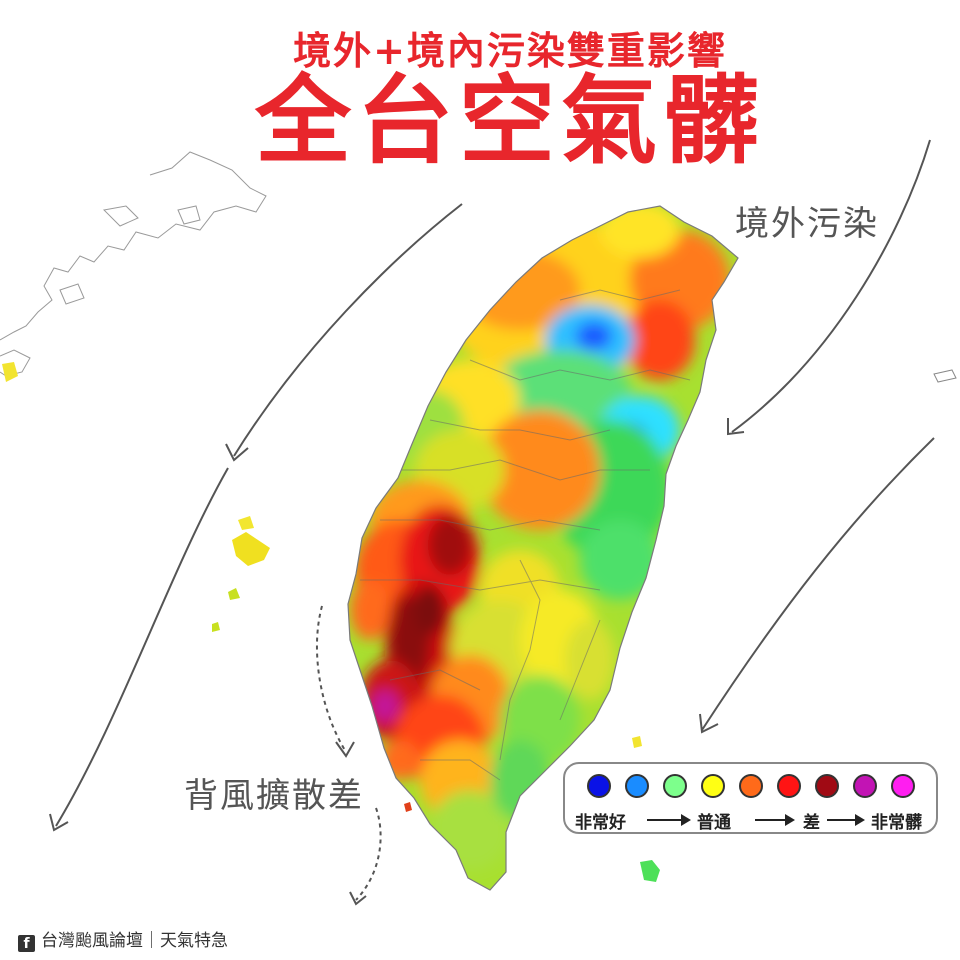 The width and height of the screenshot is (960, 960). What do you see at coordinates (714, 823) in the screenshot?
I see `legend-normal: 普通` at bounding box center [714, 823].